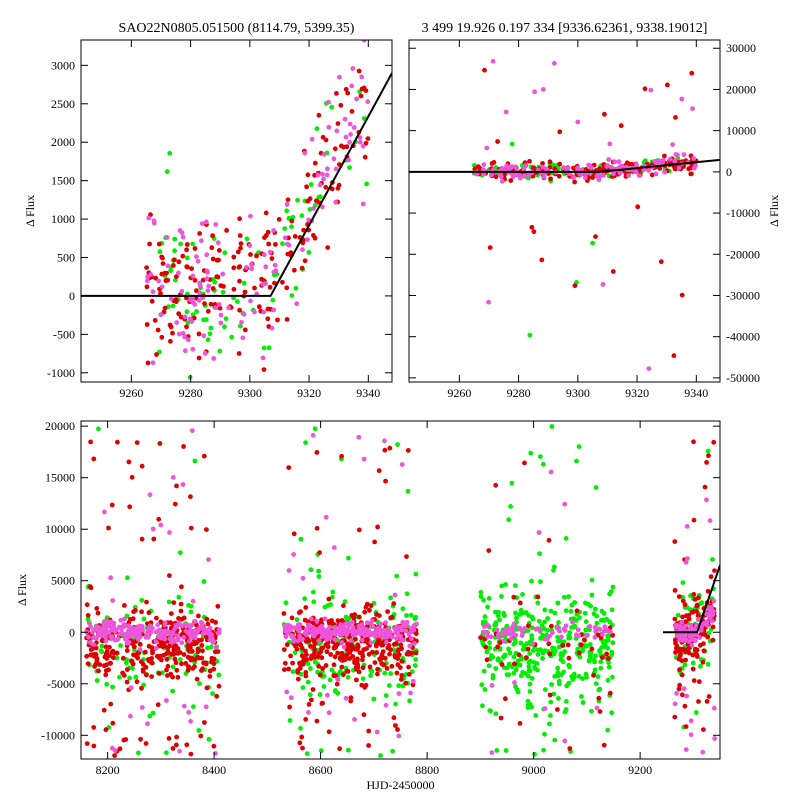  I want to click on y-tick-label: -40000, so click(743, 337).